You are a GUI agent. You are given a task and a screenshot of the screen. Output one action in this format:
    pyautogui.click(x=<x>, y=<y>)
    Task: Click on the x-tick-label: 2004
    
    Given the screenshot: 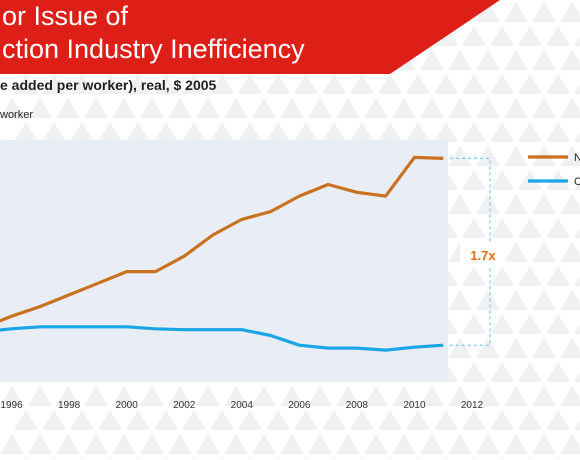 What is the action you would take?
    pyautogui.click(x=242, y=405)
    